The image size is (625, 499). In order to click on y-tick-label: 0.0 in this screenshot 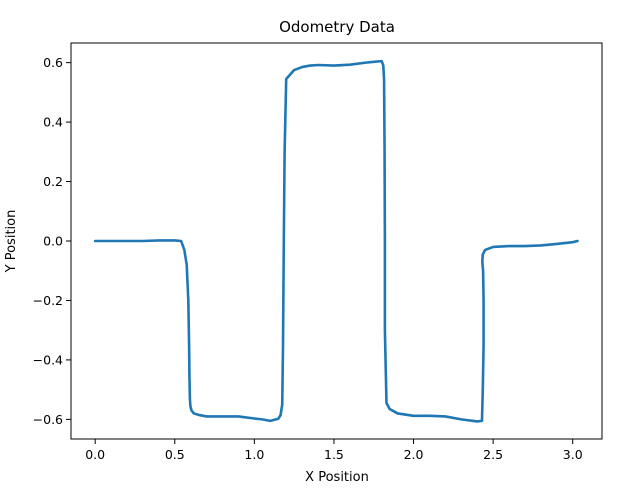, I will do `click(53, 241)`.